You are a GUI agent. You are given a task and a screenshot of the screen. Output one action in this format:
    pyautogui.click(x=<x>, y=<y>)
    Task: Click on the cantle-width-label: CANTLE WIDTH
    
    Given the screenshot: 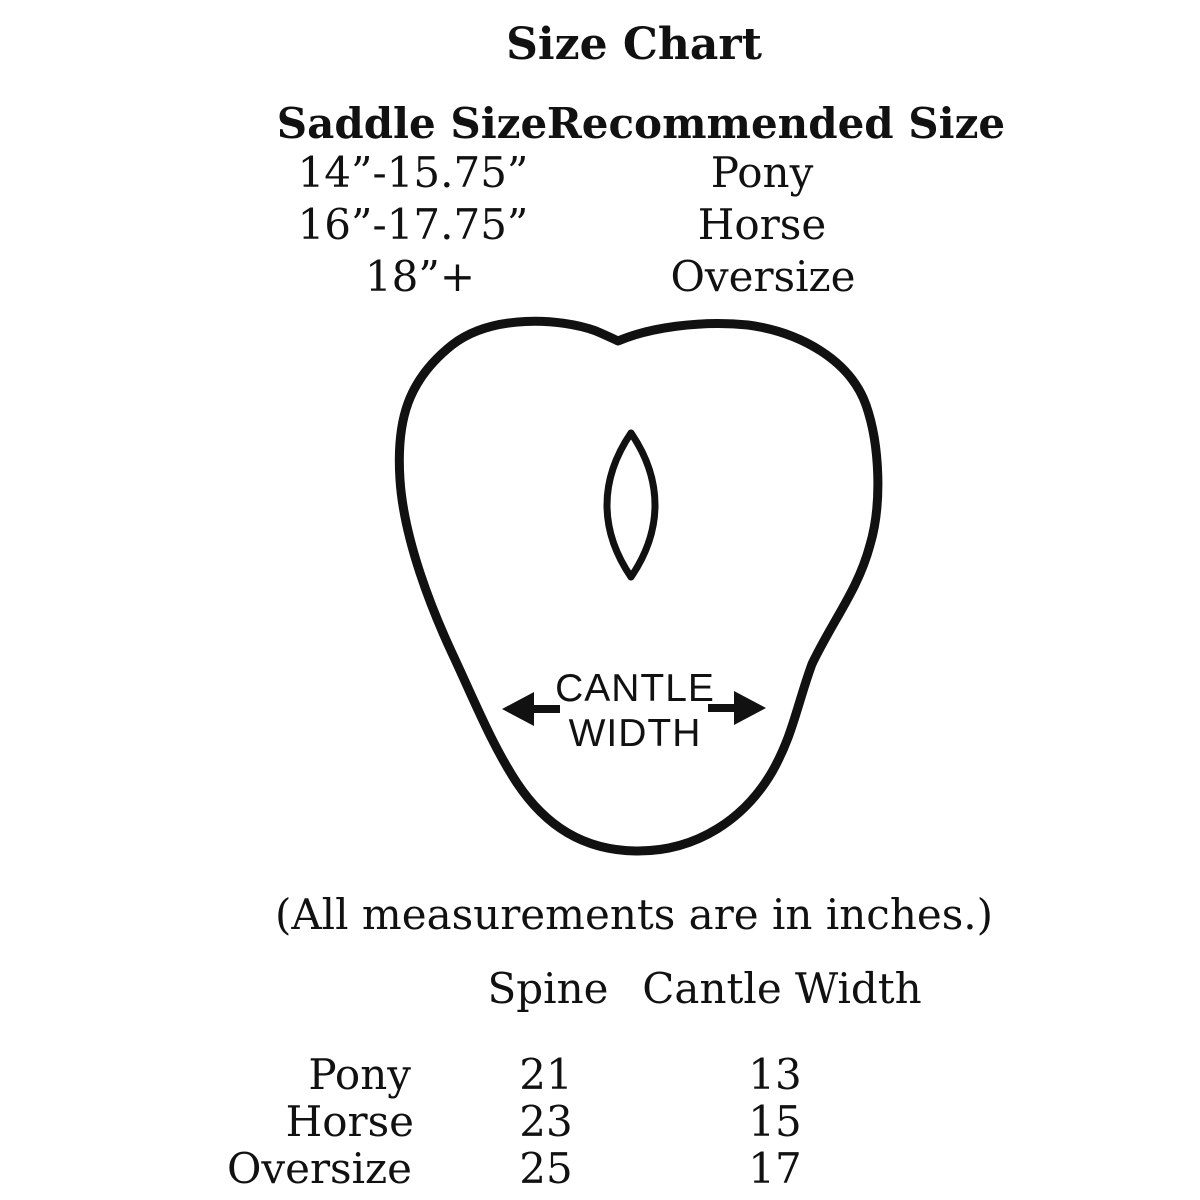 What is the action you would take?
    pyautogui.click(x=635, y=711)
    